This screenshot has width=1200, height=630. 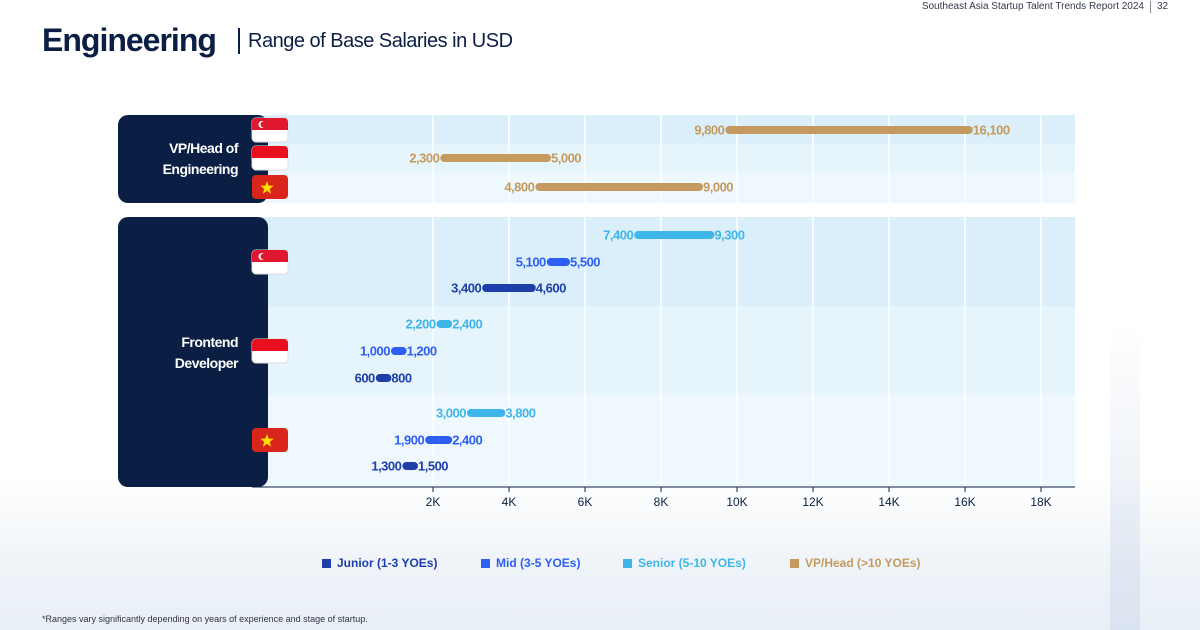 What do you see at coordinates (387, 563) in the screenshot?
I see `legend-label: Junior (1-3 YOEs)` at bounding box center [387, 563].